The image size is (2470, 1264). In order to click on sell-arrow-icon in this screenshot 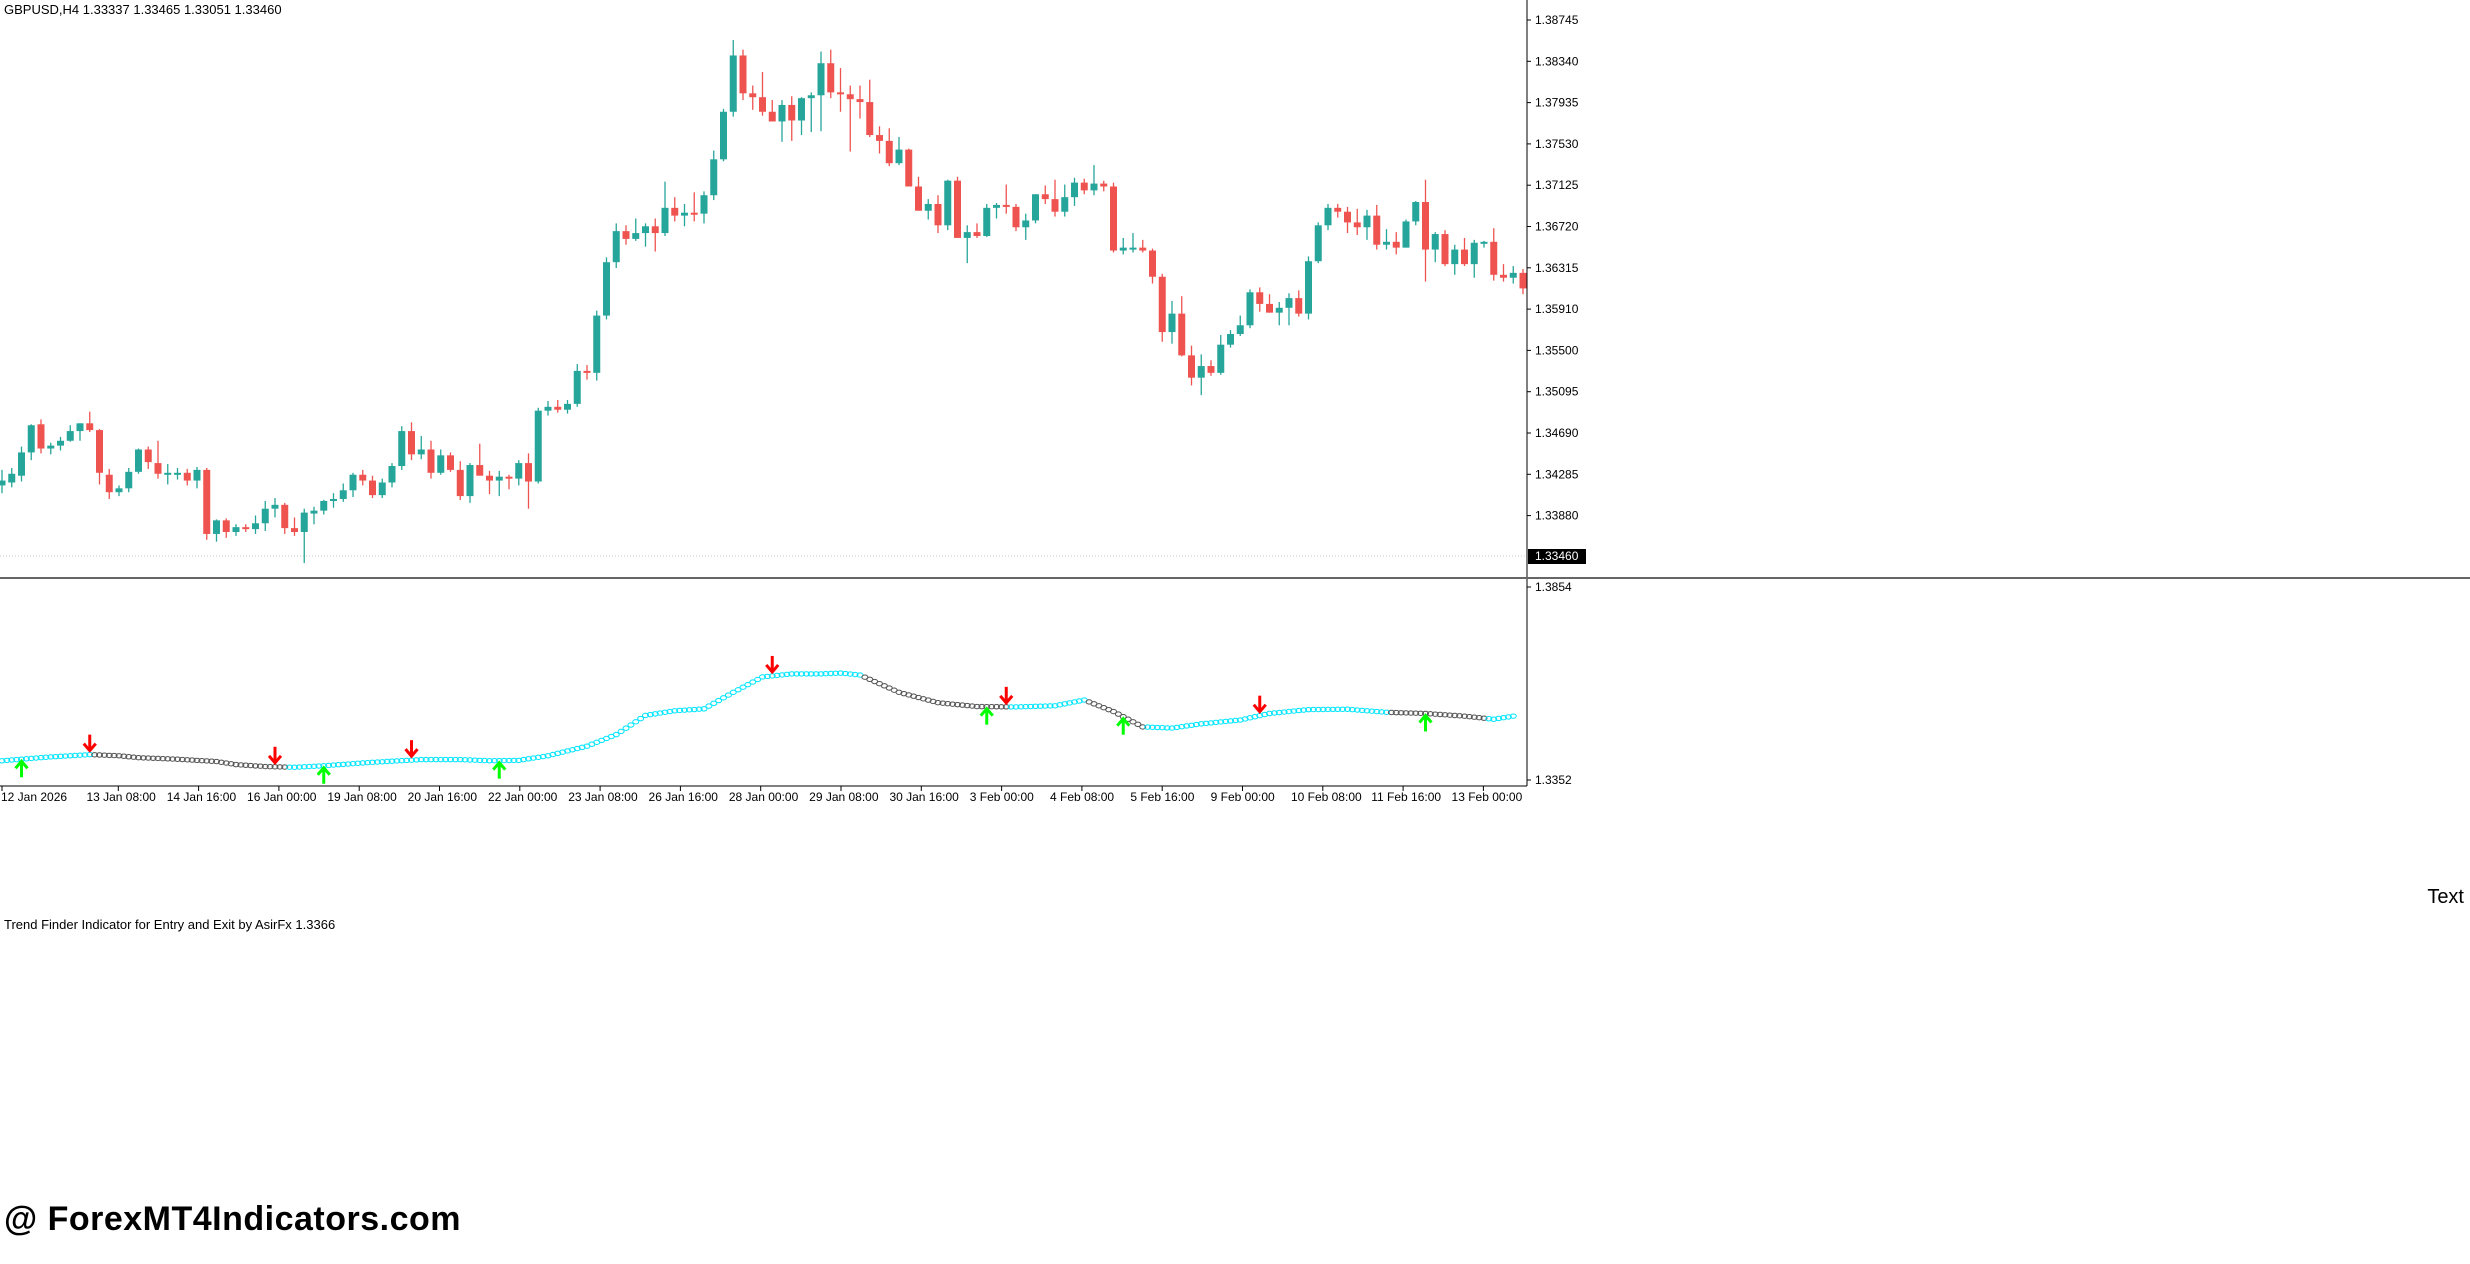, I will do `click(89, 743)`.